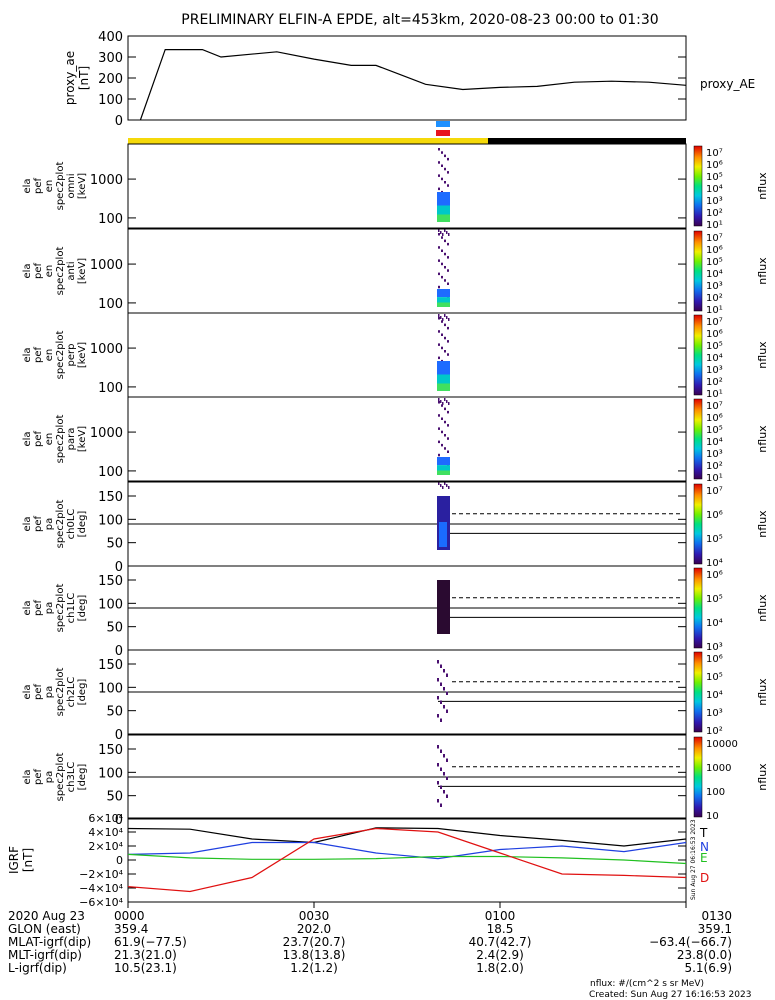 The height and width of the screenshot is (1000, 775). Describe the element at coordinates (27, 607) in the screenshot. I see `panel-ylabel-line: ela` at that location.